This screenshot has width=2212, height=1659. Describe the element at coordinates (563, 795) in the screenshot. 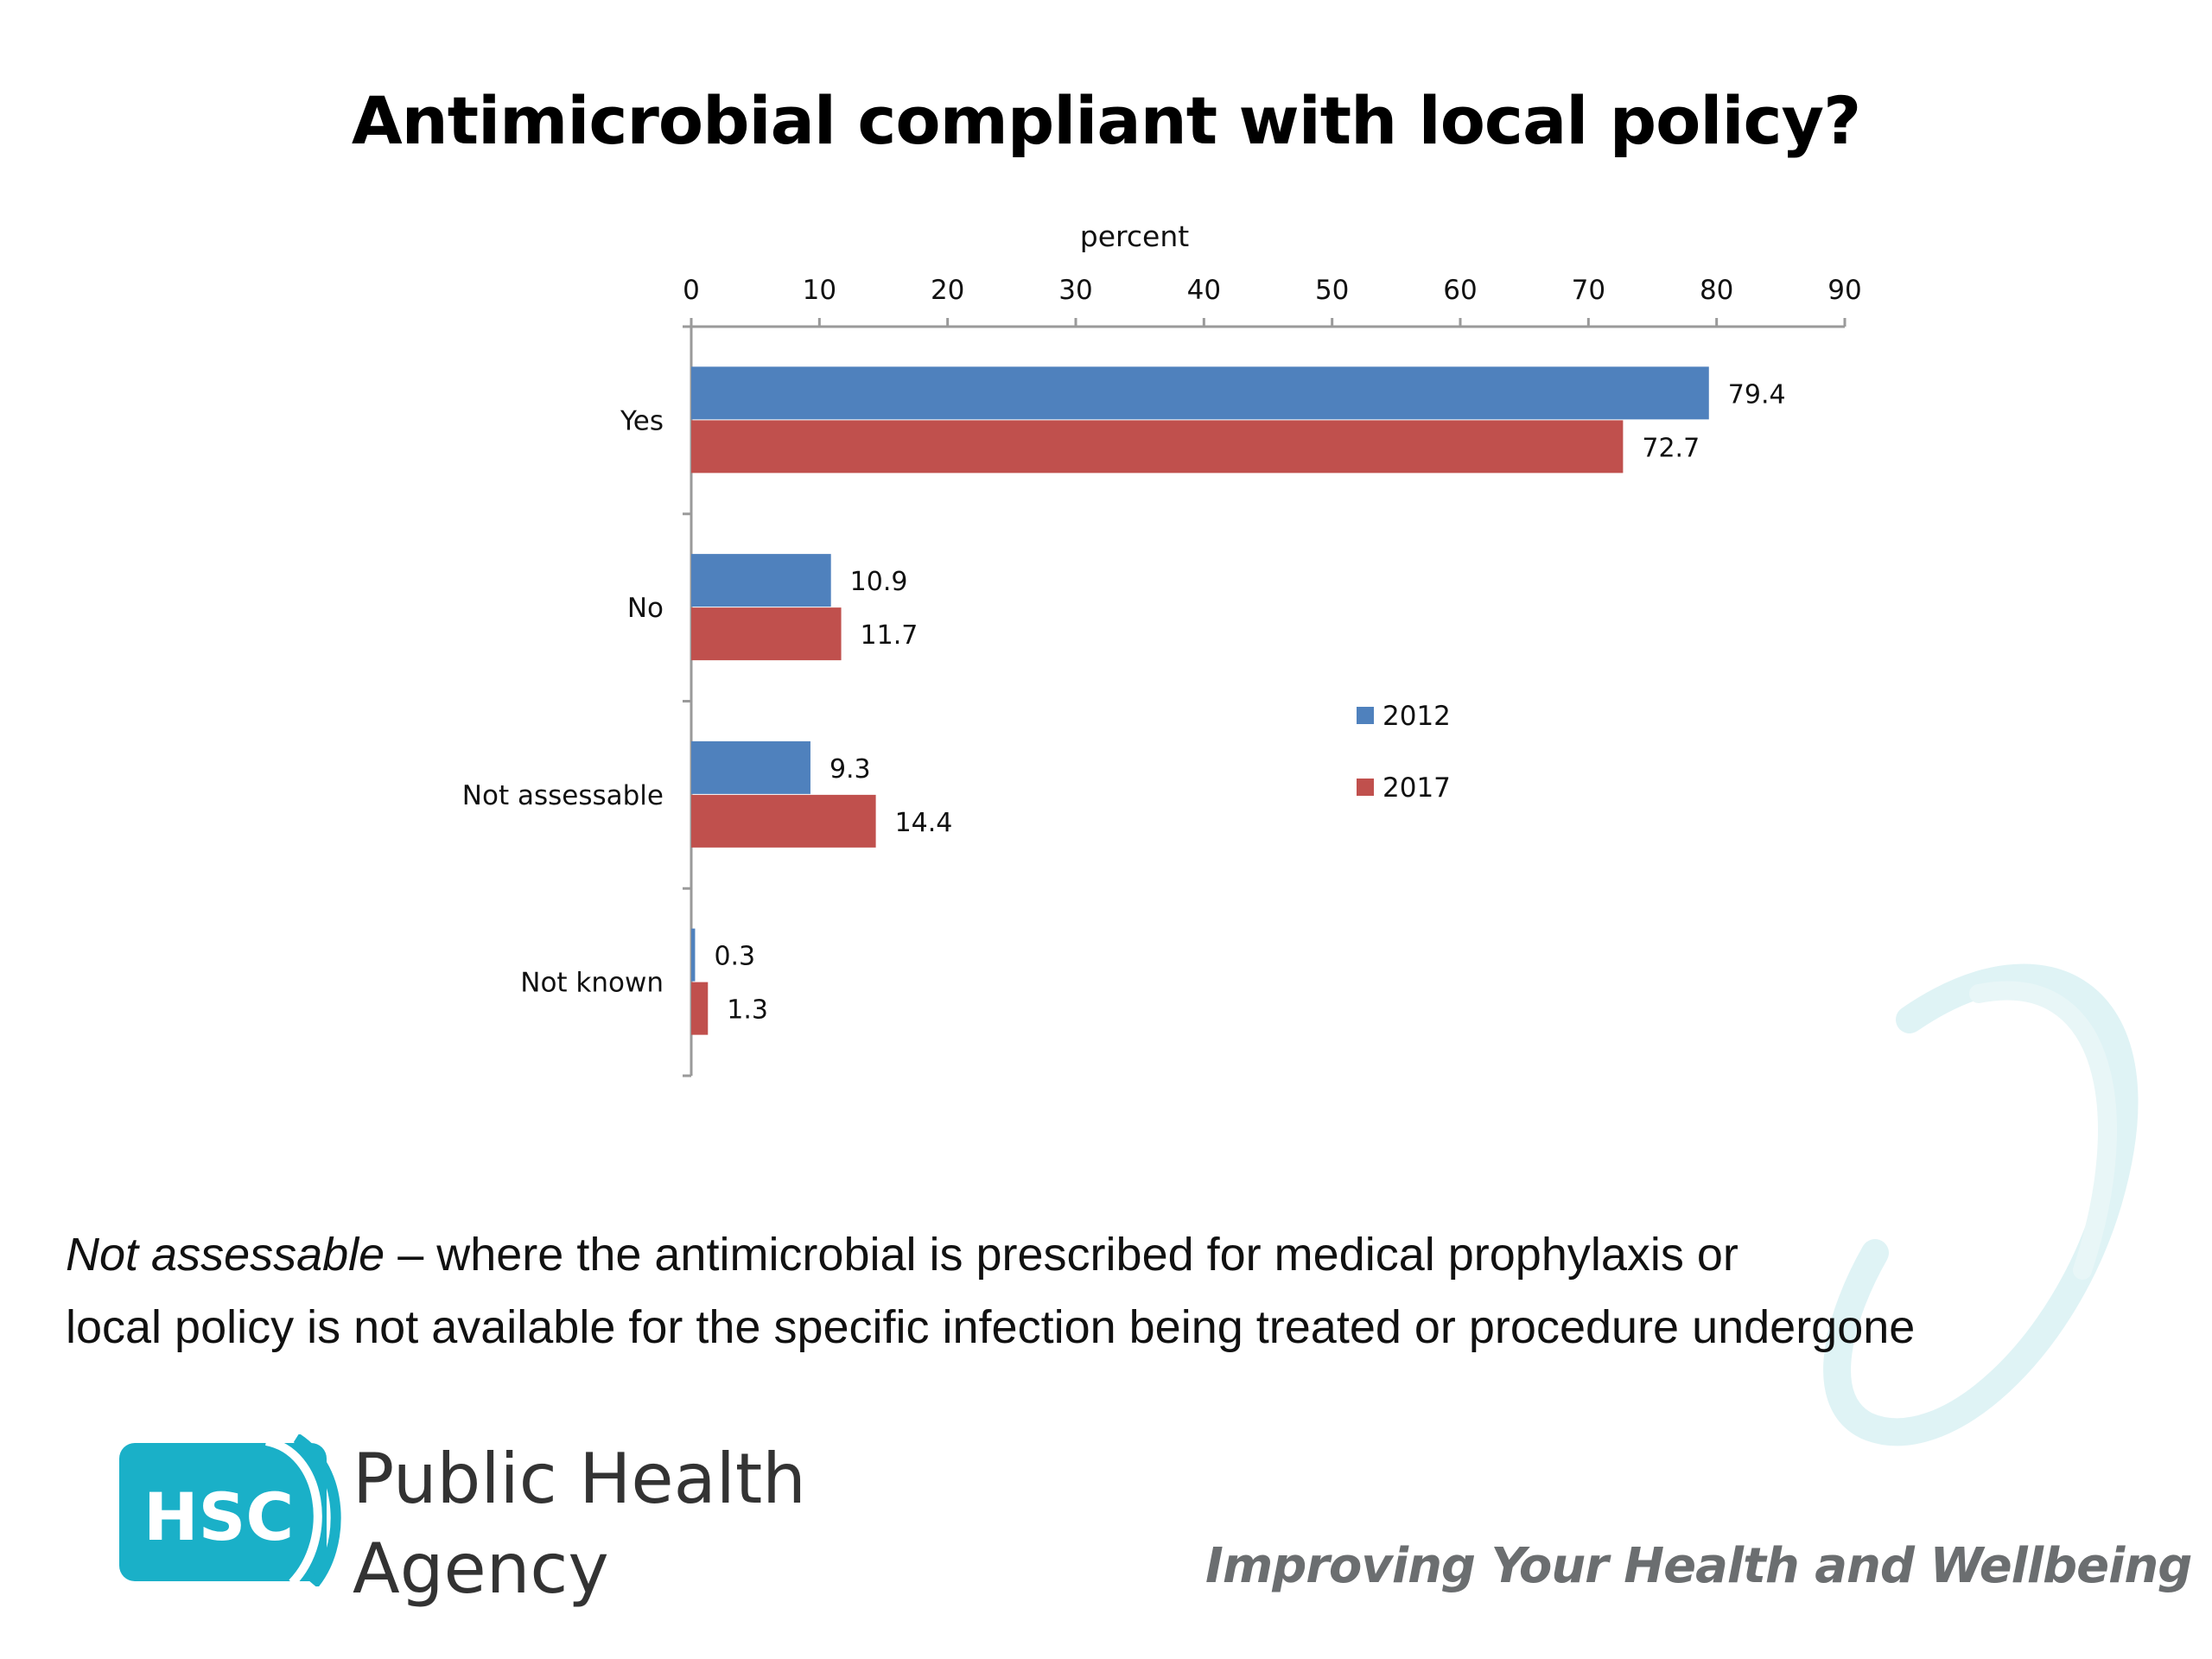

I see `category-label: Not assessable` at that location.